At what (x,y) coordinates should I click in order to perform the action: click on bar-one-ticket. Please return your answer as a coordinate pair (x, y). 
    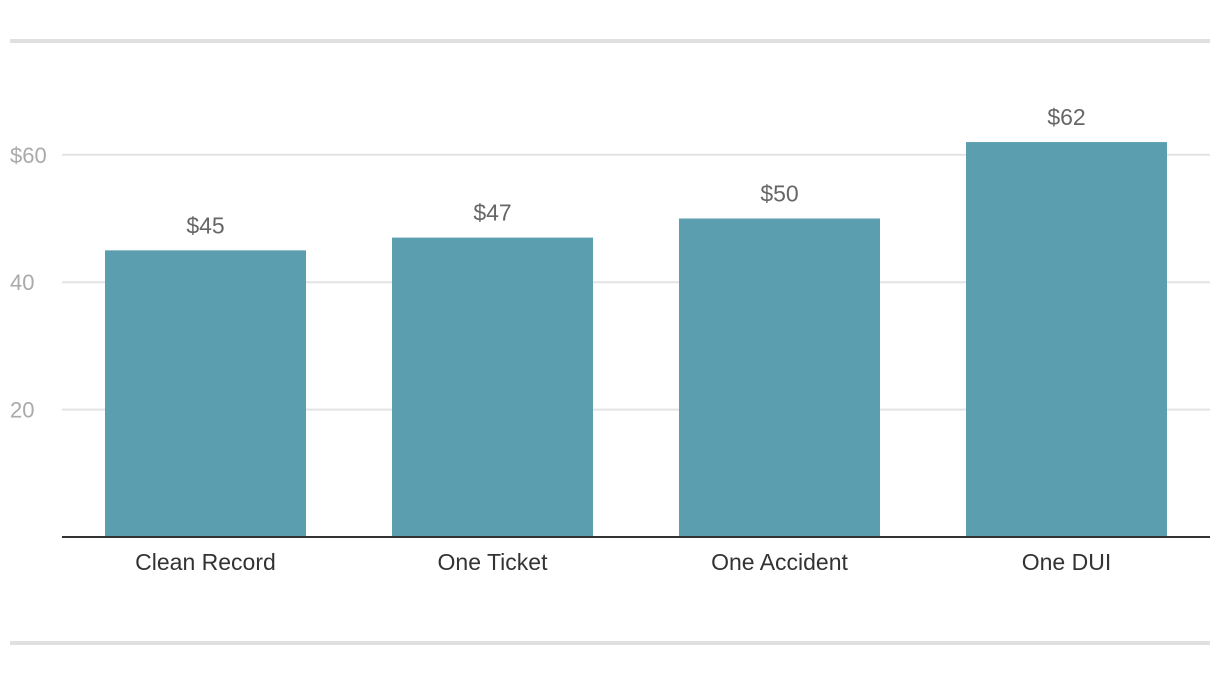
    Looking at the image, I should click on (492, 387).